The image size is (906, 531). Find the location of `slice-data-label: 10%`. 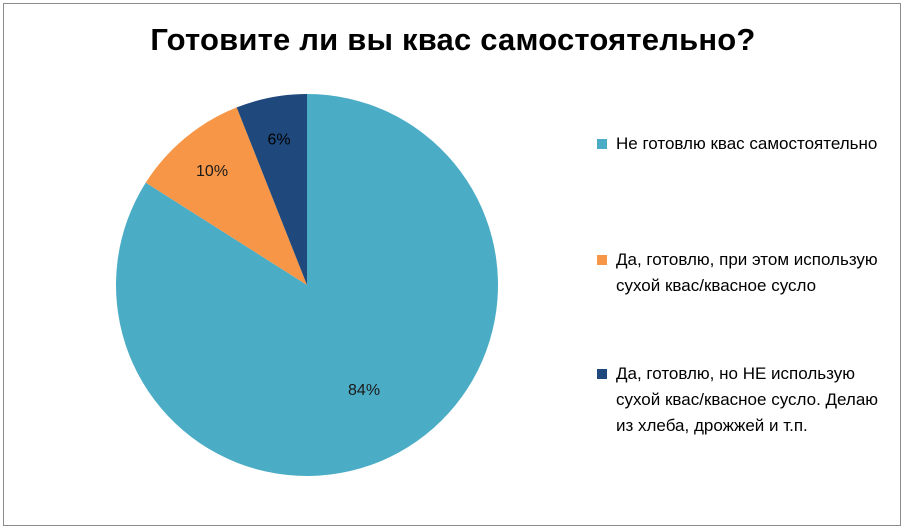

slice-data-label: 10% is located at coordinates (212, 171).